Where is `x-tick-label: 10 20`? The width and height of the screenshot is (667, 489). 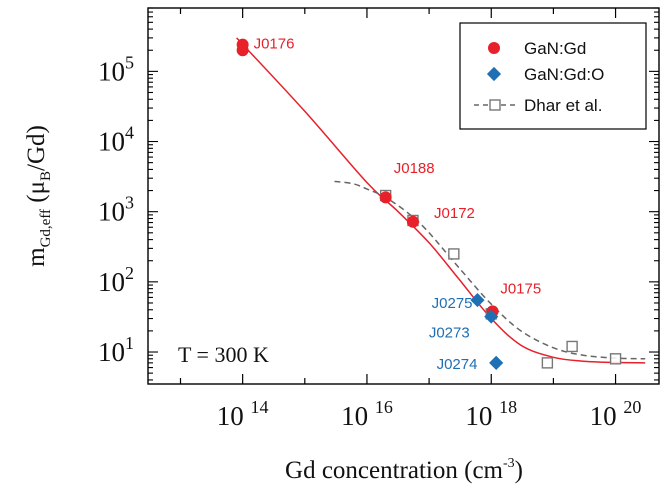
x-tick-label: 10 20 is located at coordinates (616, 414).